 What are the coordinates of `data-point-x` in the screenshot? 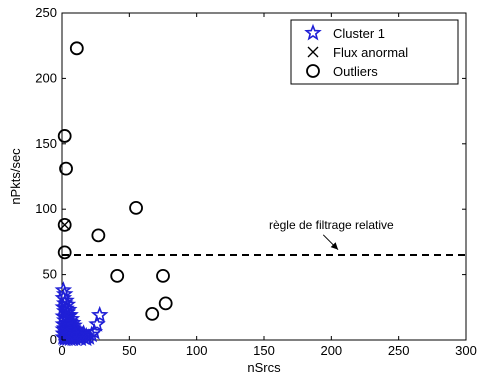 It's located at (65, 225).